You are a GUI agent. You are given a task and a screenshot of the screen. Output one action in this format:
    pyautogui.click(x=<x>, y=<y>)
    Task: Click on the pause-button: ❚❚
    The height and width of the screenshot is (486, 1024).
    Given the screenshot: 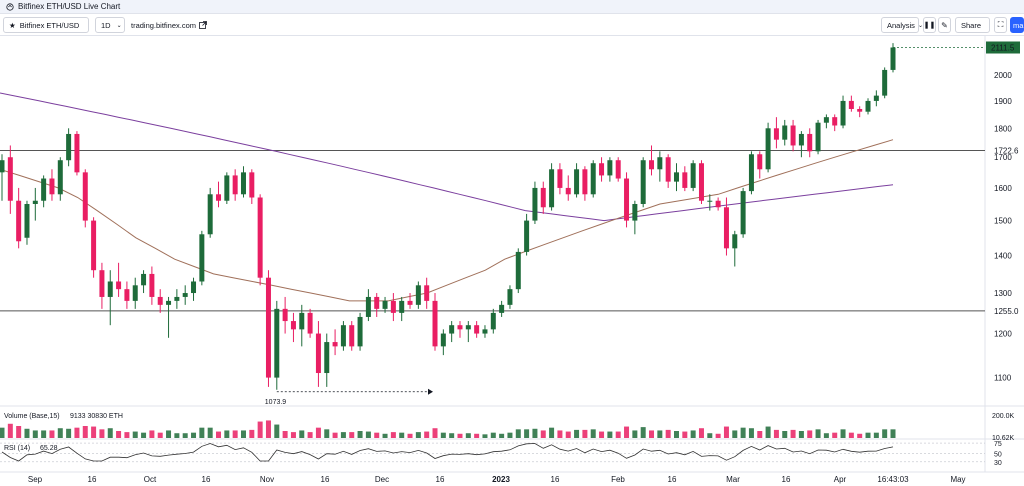 What is the action you would take?
    pyautogui.click(x=929, y=25)
    